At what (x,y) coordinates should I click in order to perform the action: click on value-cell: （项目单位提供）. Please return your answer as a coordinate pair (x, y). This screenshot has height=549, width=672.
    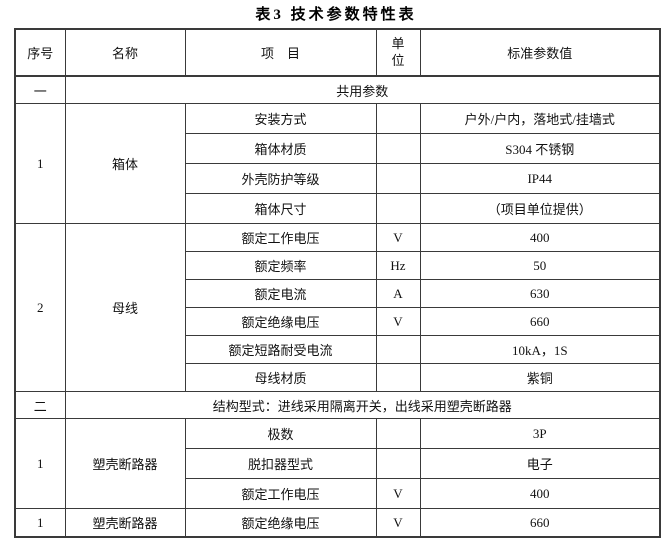
    Looking at the image, I should click on (540, 208).